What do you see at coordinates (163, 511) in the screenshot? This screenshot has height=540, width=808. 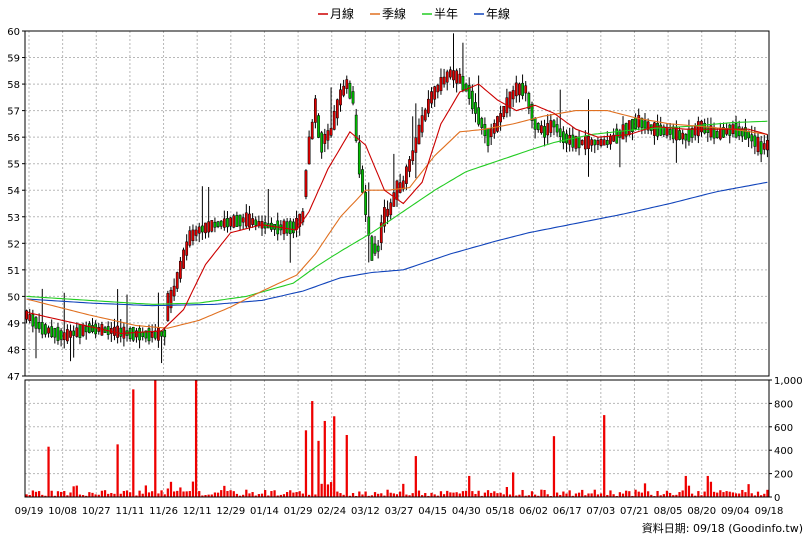 I see `date-tick-label: 11/26` at bounding box center [163, 511].